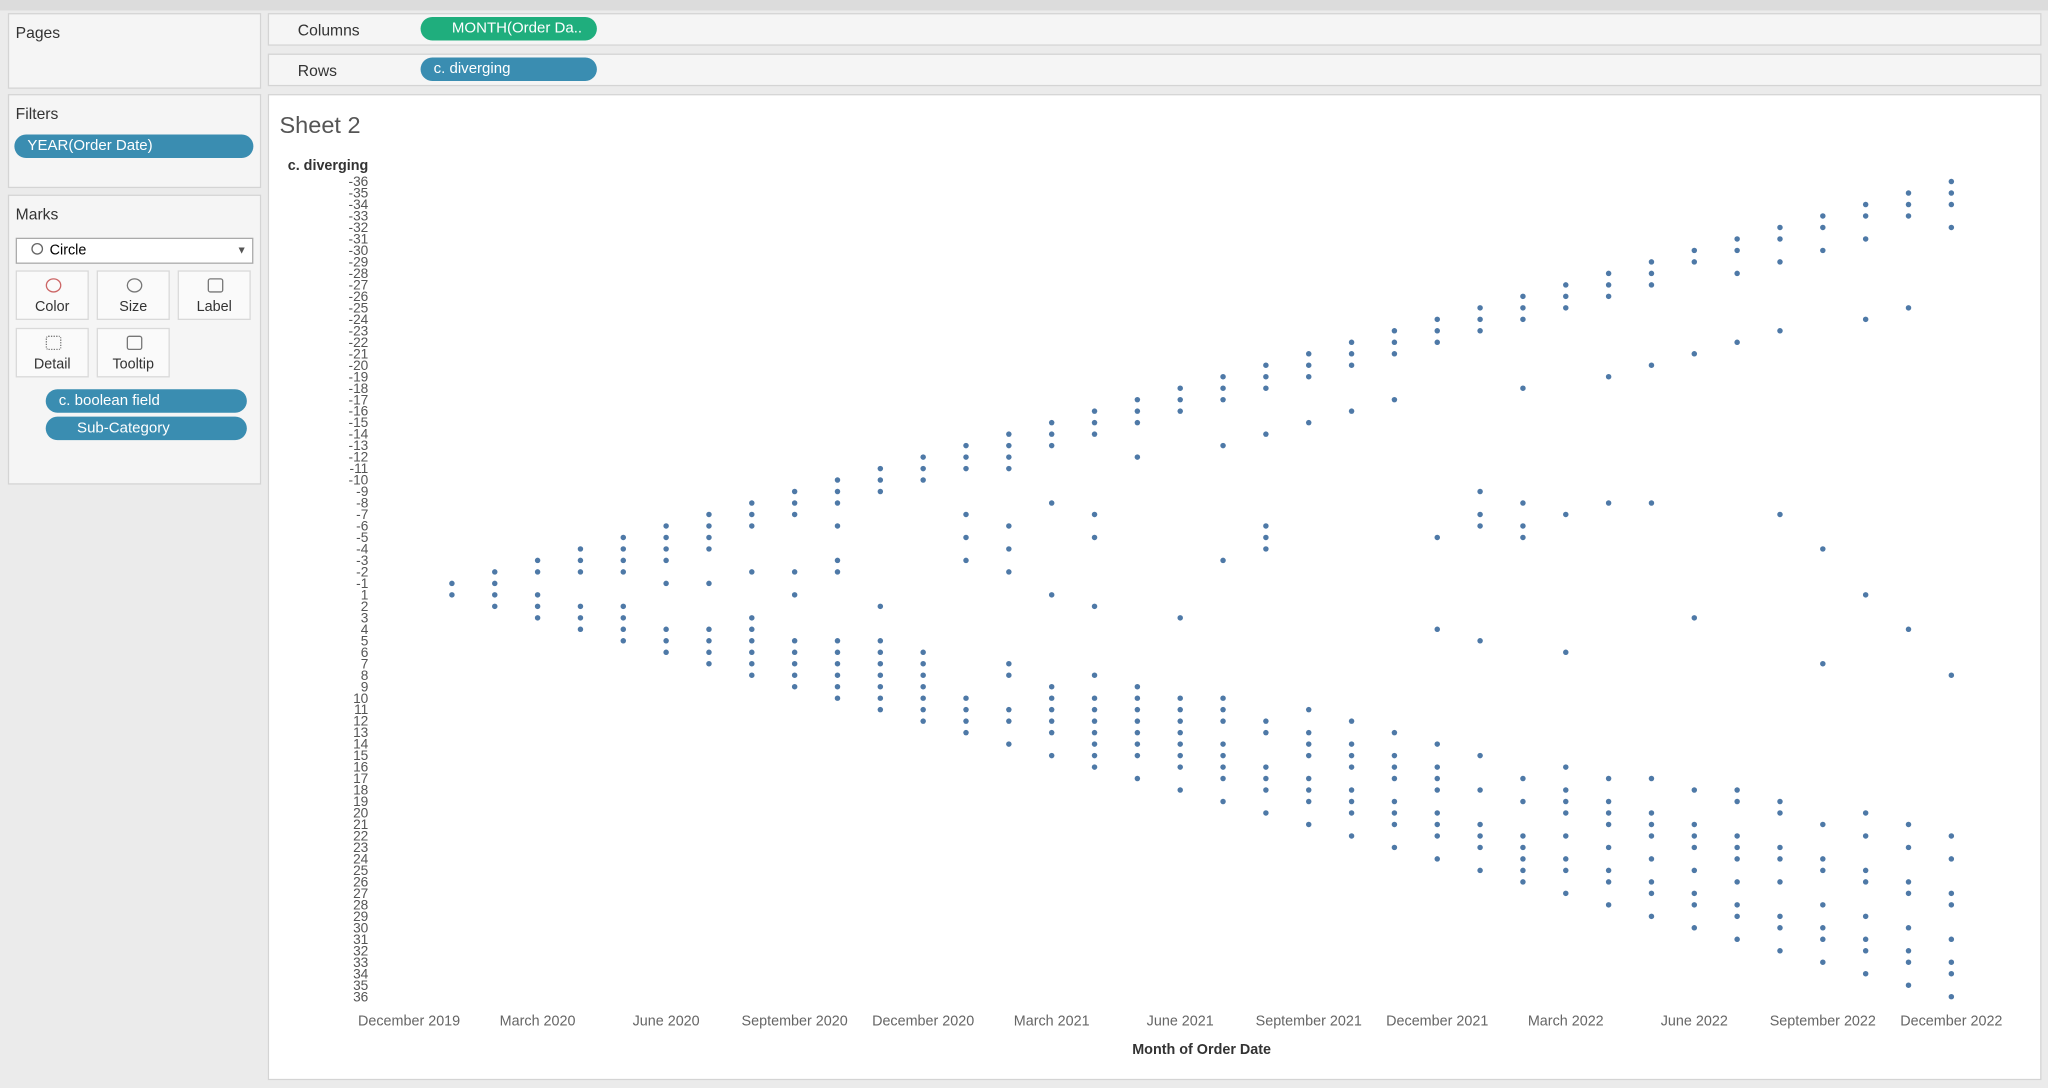 This screenshot has width=2048, height=1088. What do you see at coordinates (52, 307) in the screenshot?
I see `button-label: Color` at bounding box center [52, 307].